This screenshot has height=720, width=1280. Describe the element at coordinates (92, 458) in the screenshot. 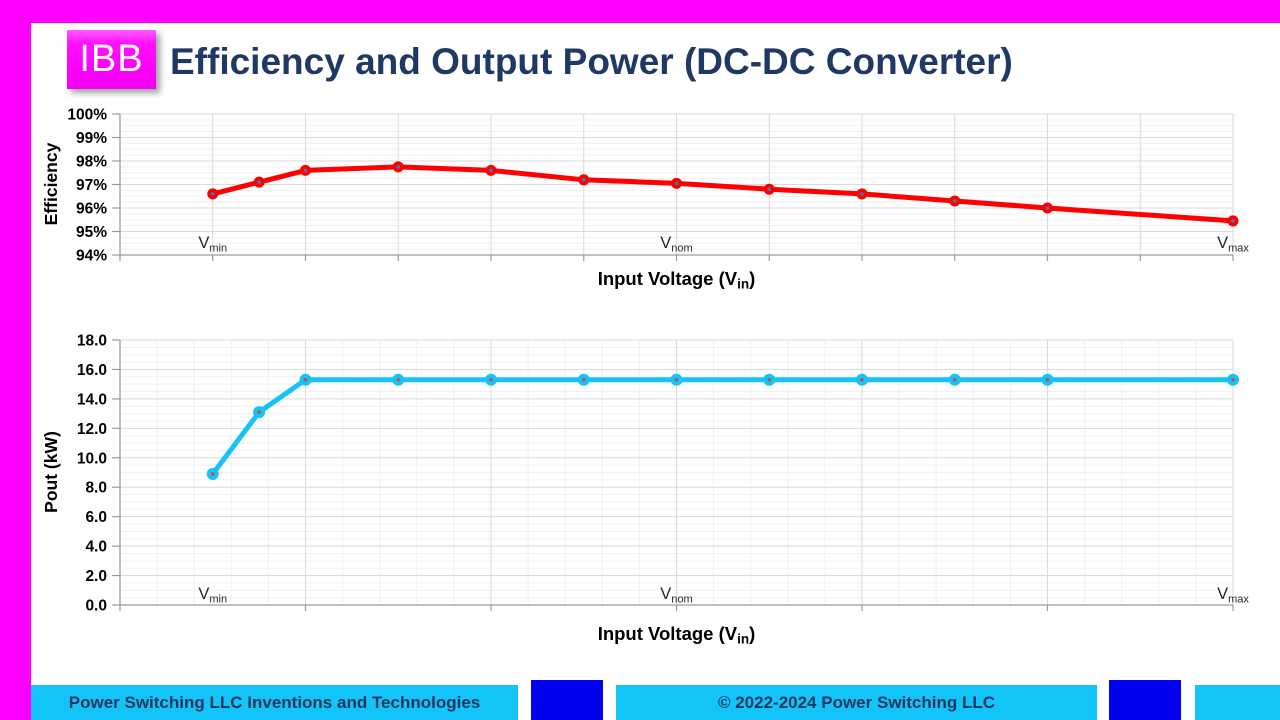

I see `y-tick-label: 10.0` at that location.